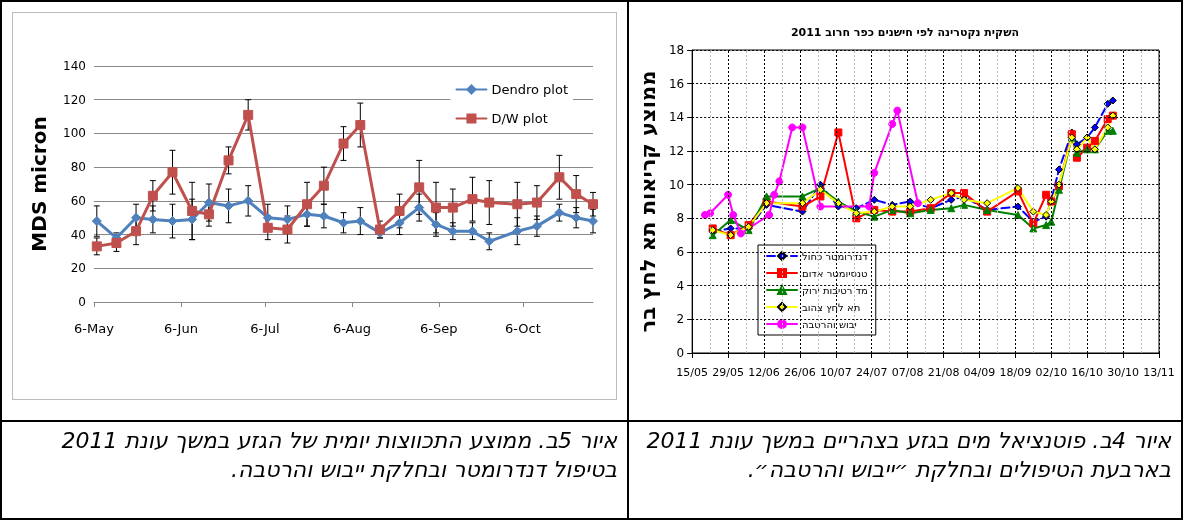 The width and height of the screenshot is (1183, 520). Describe the element at coordinates (439, 328) in the screenshot. I see `x-tick-label: 6-Sep` at that location.